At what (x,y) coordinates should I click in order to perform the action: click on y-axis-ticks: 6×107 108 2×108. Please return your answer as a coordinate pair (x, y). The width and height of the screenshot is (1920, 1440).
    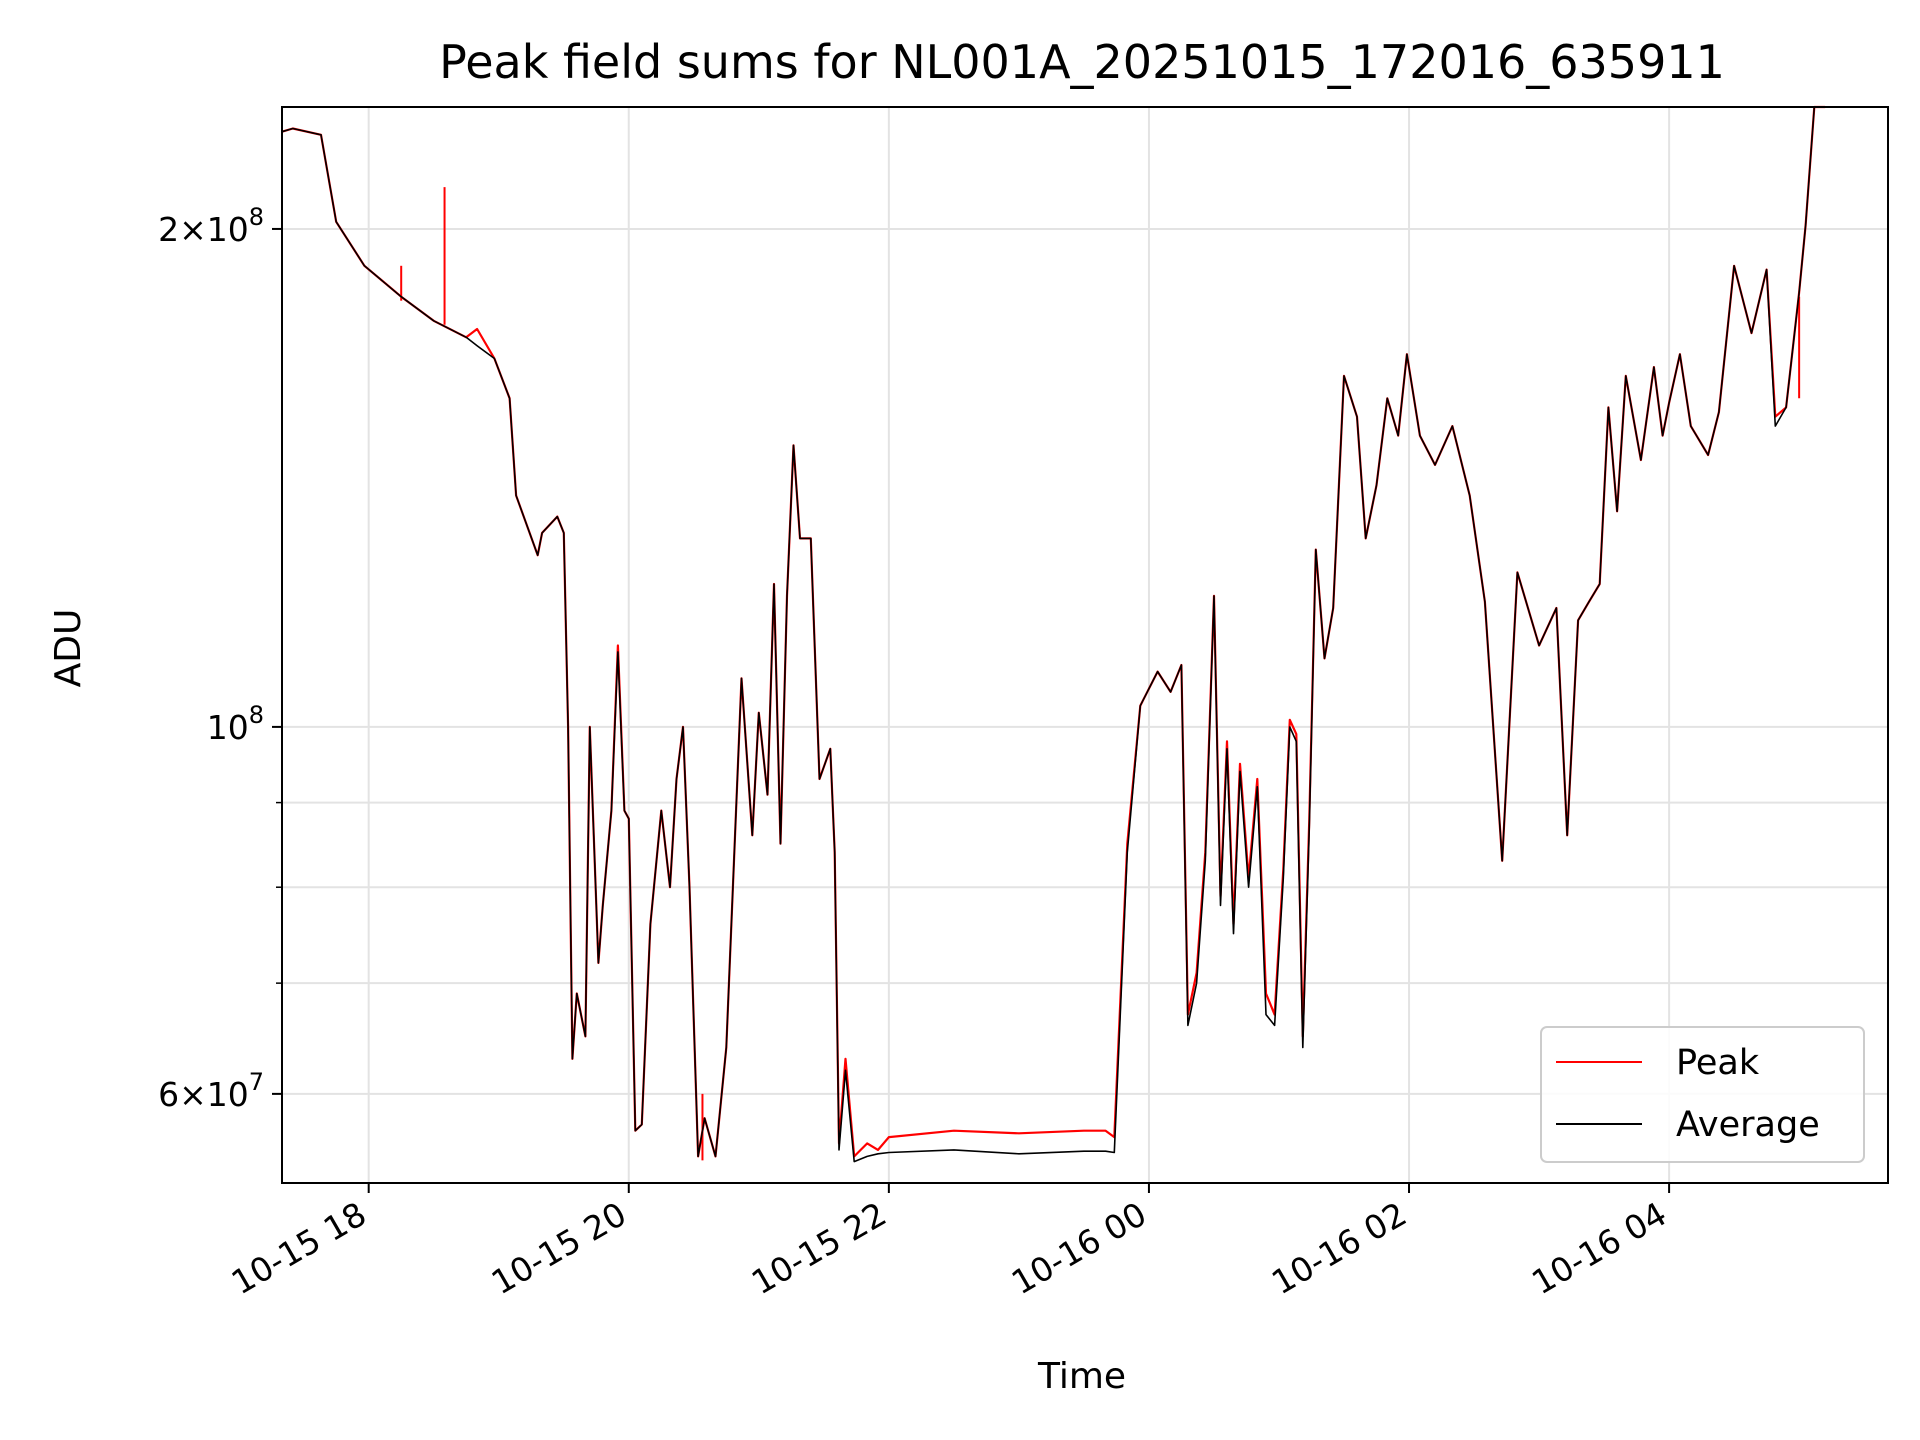
    Looking at the image, I should click on (220, 658).